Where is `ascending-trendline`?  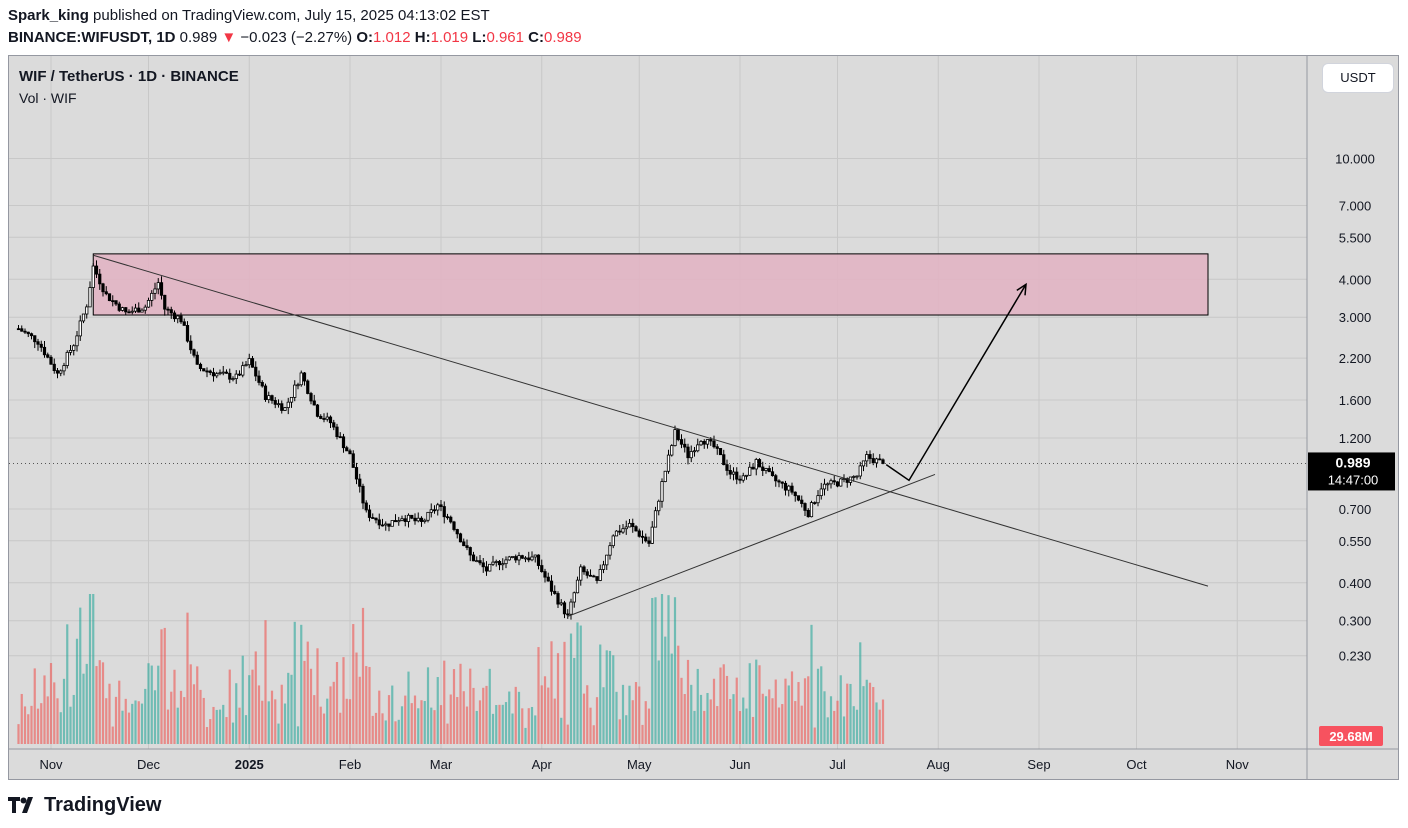 ascending-trendline is located at coordinates (751, 545).